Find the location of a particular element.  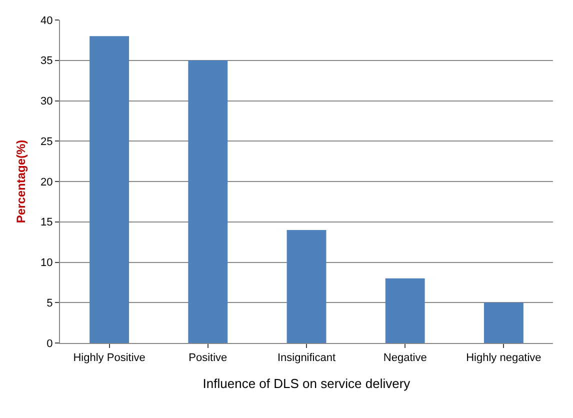

y-tick-label: 40 is located at coordinates (46, 20).